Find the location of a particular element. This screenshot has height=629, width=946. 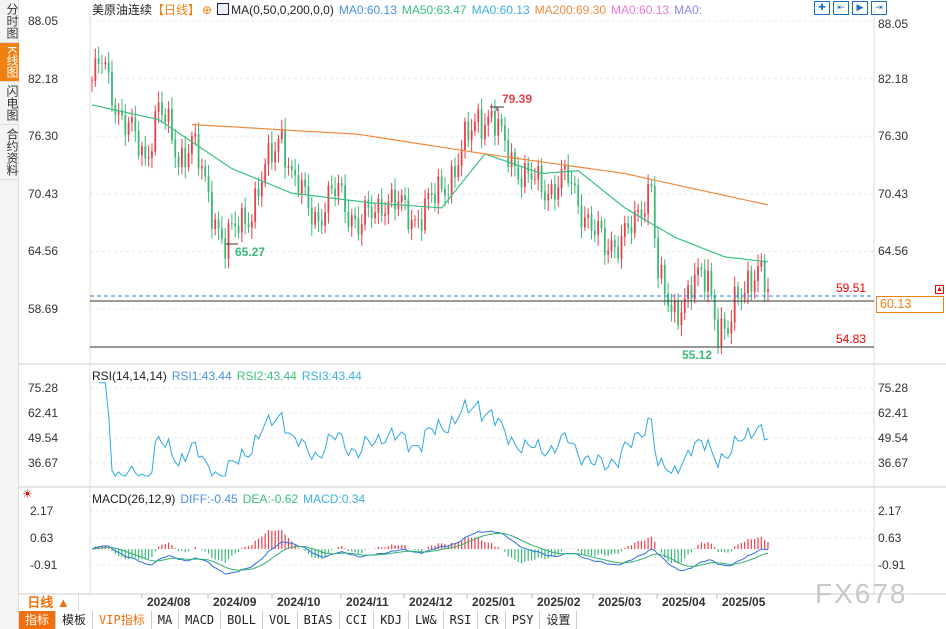

low-annotation: 65.27 is located at coordinates (250, 252).